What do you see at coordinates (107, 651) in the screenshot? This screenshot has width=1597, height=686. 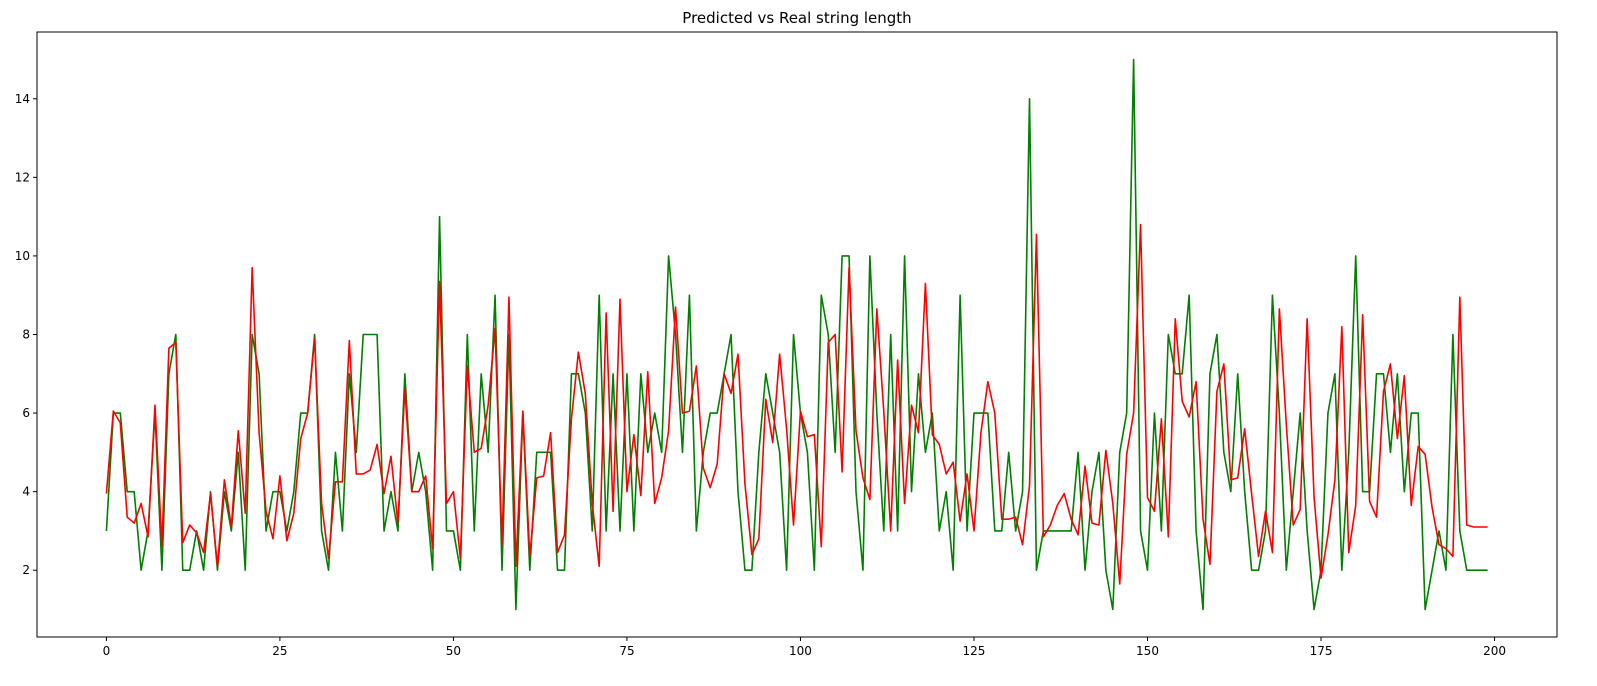 I see `x-tick-label: 0` at bounding box center [107, 651].